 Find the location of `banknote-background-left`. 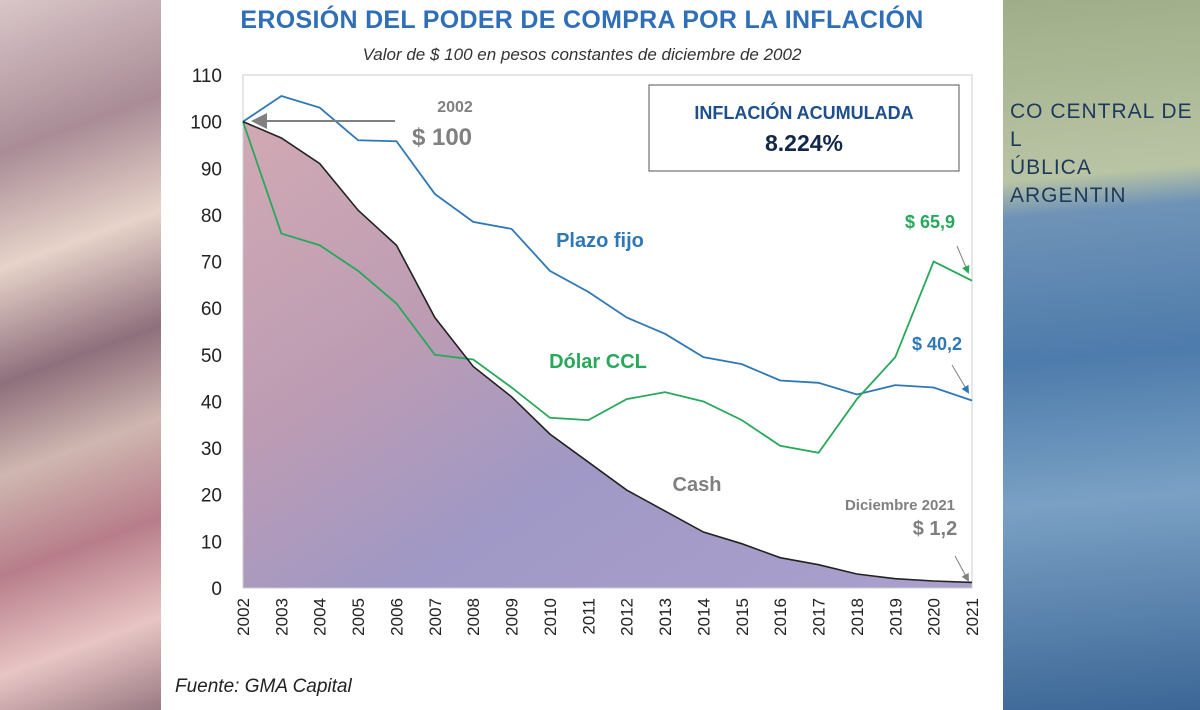

banknote-background-left is located at coordinates (80, 355).